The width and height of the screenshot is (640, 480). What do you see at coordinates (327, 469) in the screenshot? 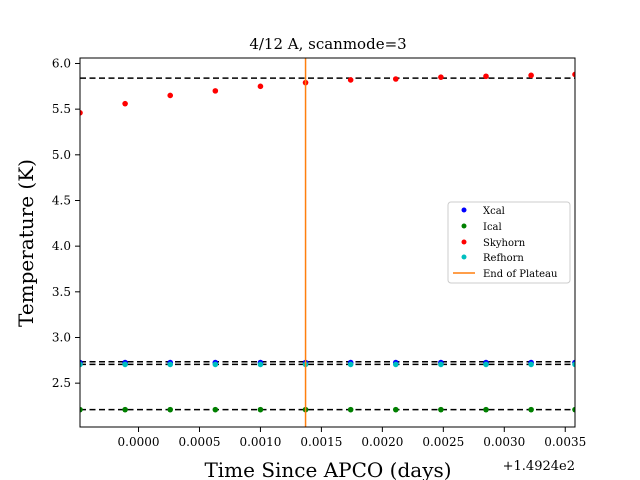
I see `x-axis-label: Time Since APCO (days)` at bounding box center [327, 469].